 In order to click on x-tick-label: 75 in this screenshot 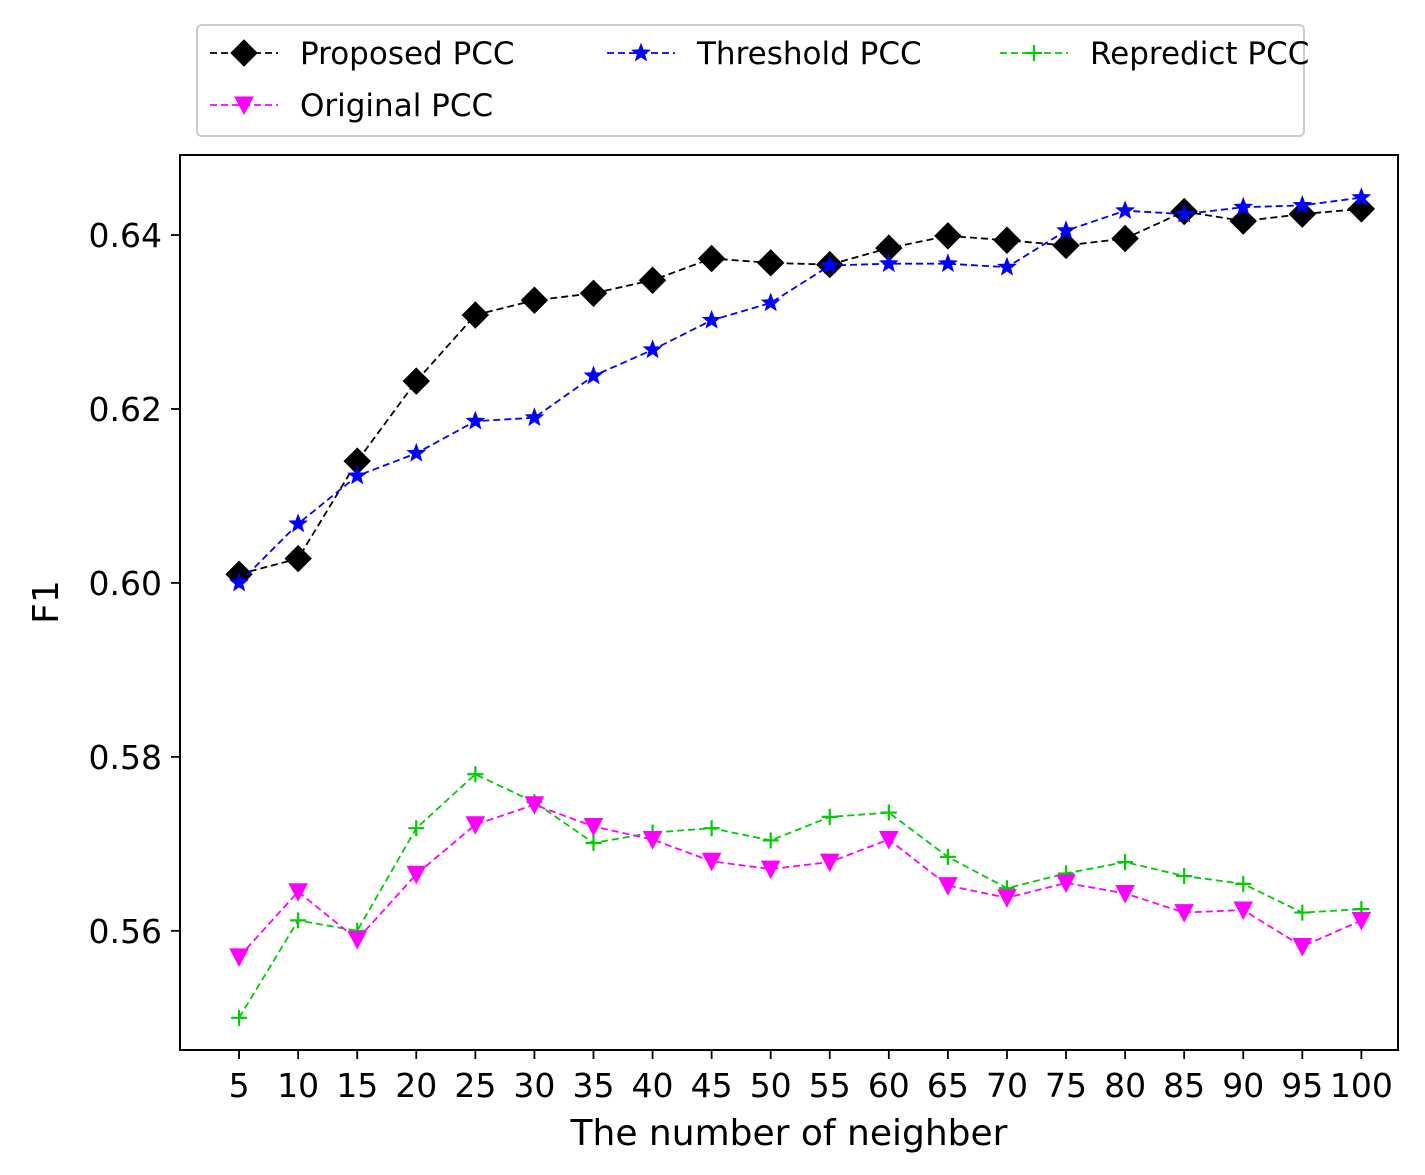, I will do `click(1066, 1085)`.